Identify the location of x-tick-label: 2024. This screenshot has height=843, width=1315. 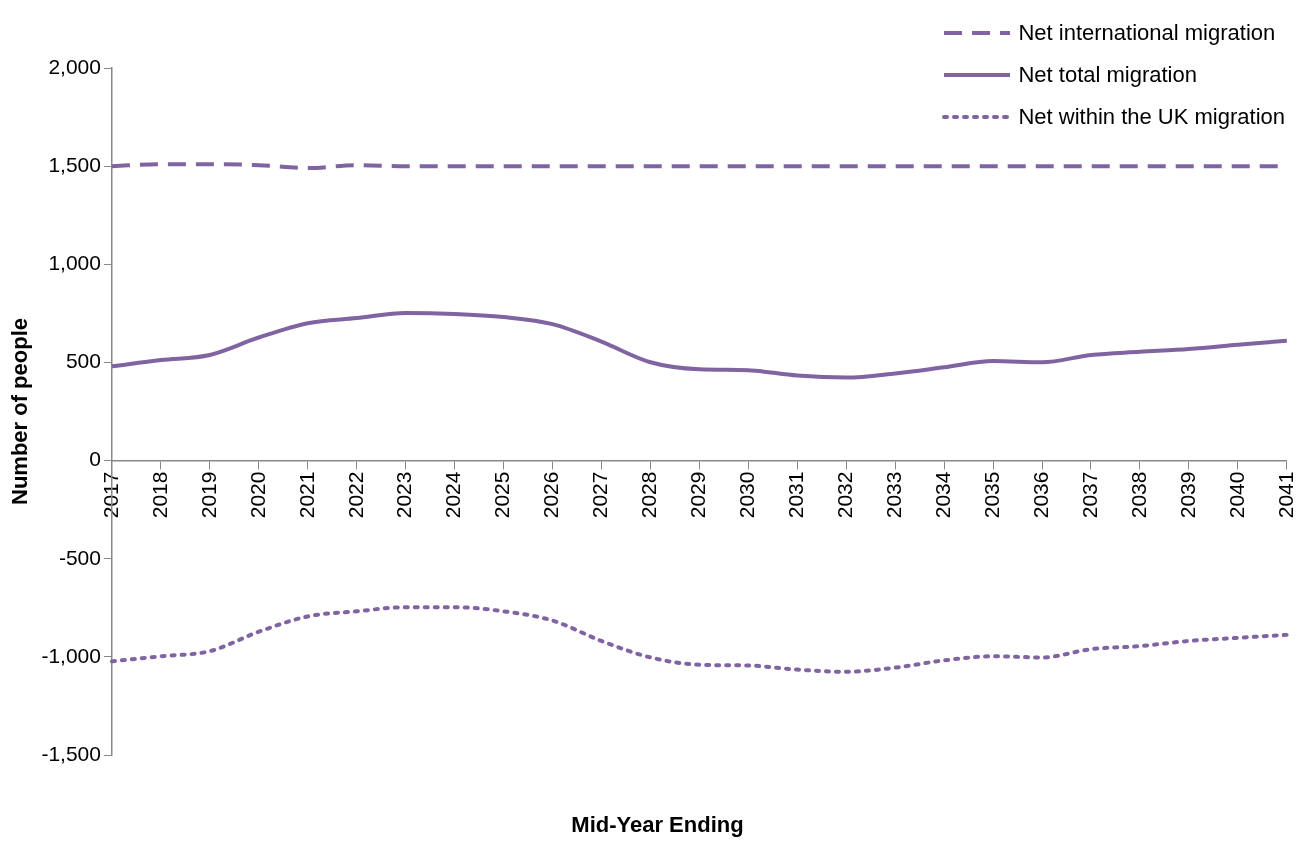
(453, 495).